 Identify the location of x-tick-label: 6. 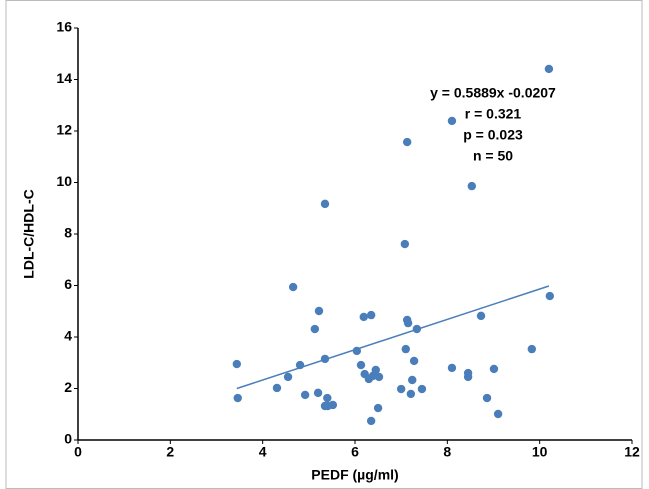
(355, 452).